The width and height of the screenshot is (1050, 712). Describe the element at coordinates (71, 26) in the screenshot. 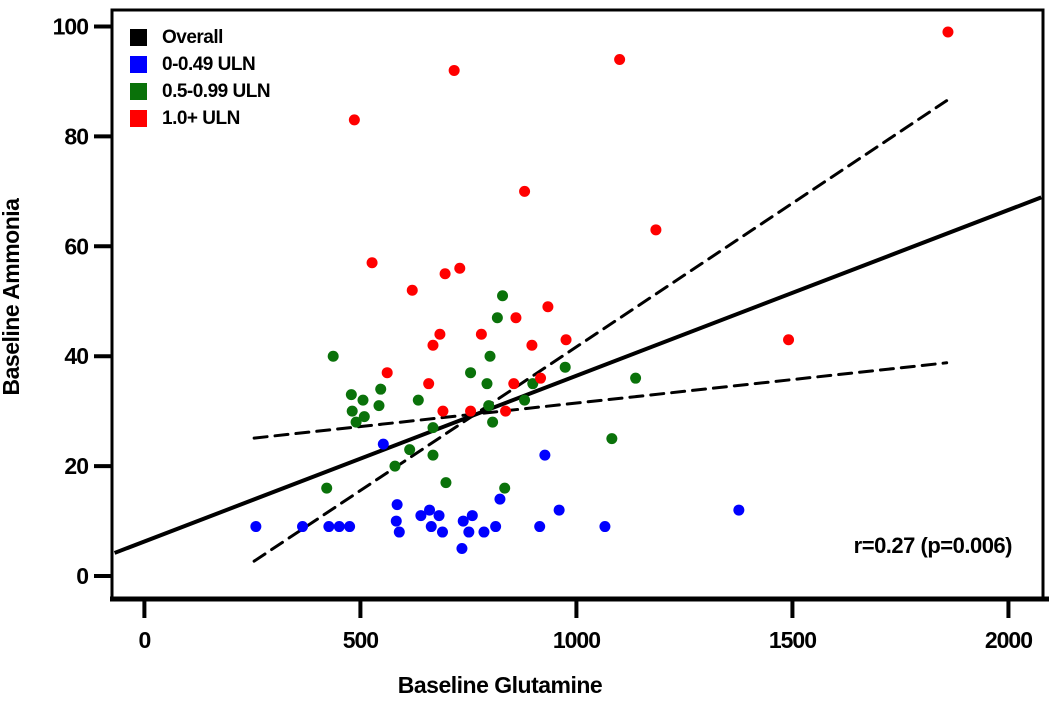

I see `y-tick-label: 100` at that location.